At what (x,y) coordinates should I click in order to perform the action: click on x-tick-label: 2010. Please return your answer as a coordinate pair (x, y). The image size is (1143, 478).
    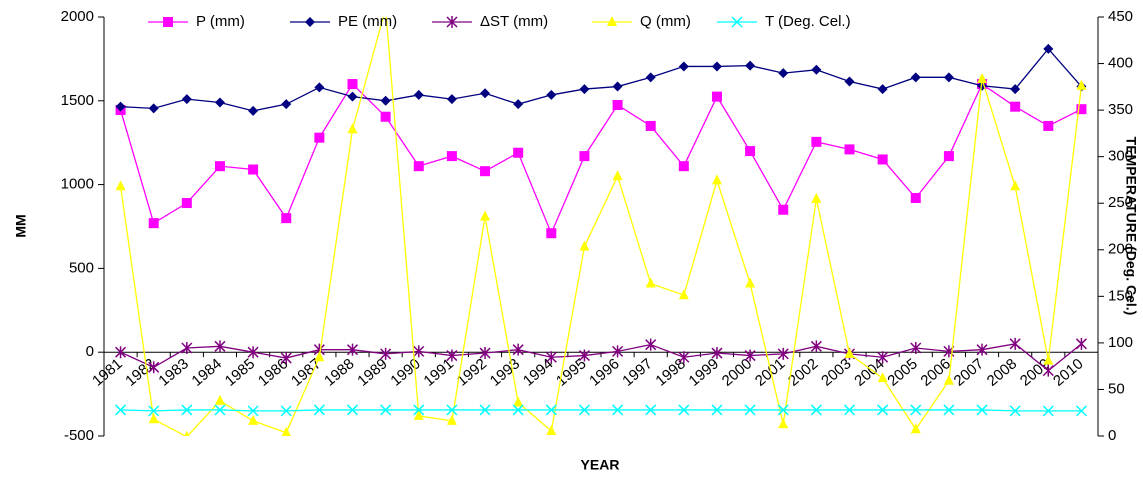
    Looking at the image, I should click on (1068, 372).